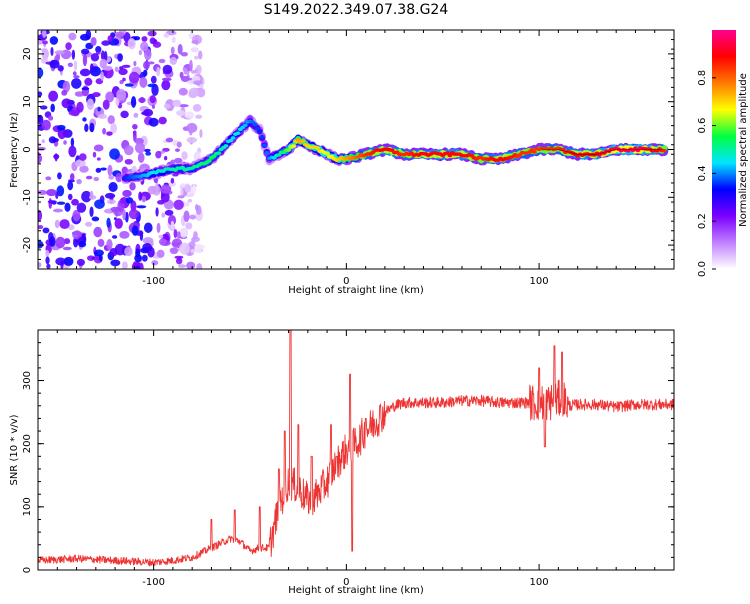  I want to click on snr-y-tick-label: 0, so click(27, 570).